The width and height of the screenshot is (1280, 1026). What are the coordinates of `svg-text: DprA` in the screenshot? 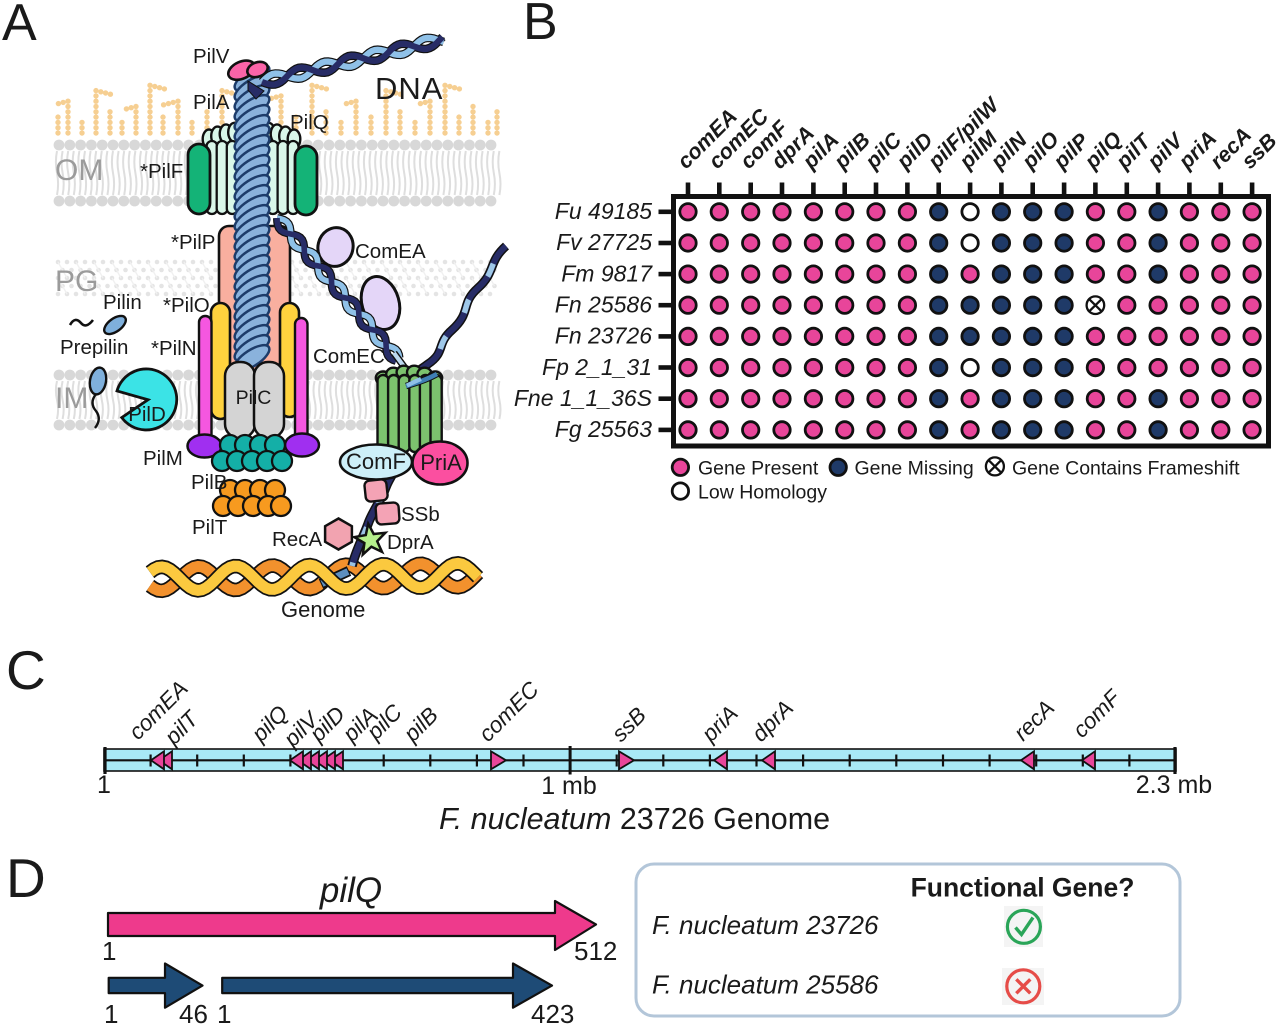 It's located at (410, 542).